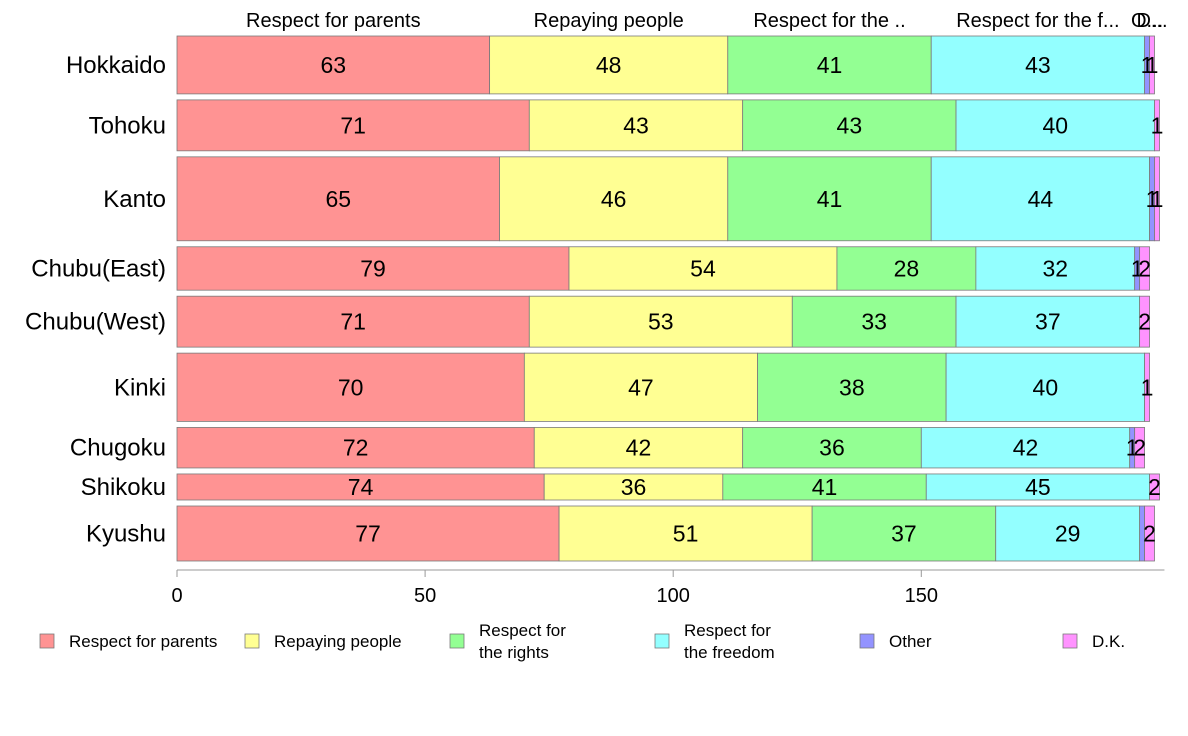  What do you see at coordinates (116, 65) in the screenshot?
I see `category-label: Hokkaido` at bounding box center [116, 65].